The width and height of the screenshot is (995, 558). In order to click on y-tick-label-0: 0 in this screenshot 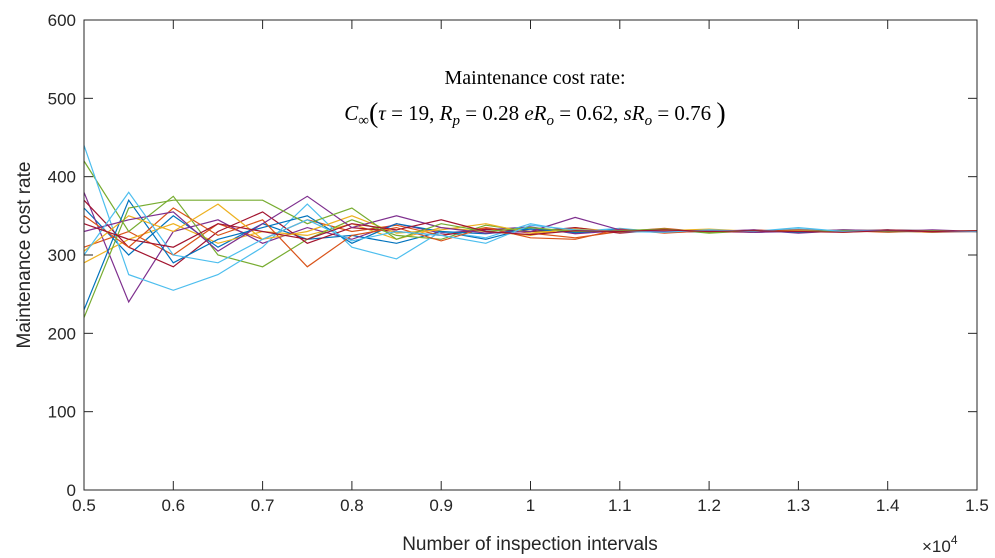, I will do `click(71, 490)`.